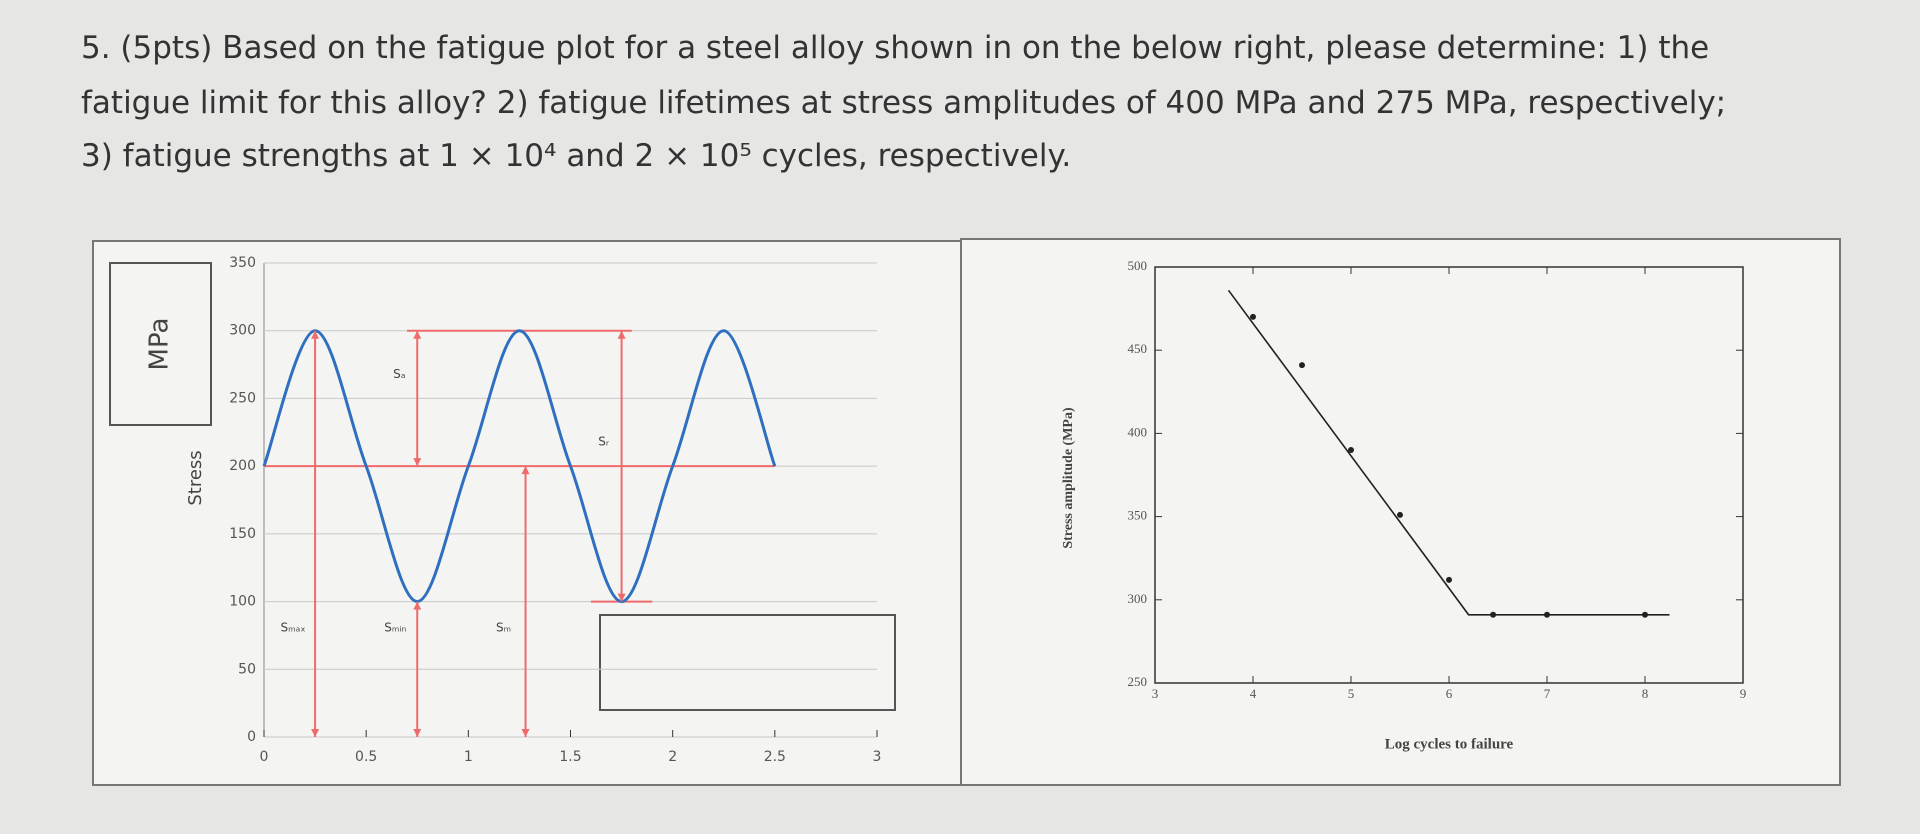 The height and width of the screenshot is (834, 1920). What do you see at coordinates (1645, 693) in the screenshot?
I see `x-tick-label: 8` at bounding box center [1645, 693].